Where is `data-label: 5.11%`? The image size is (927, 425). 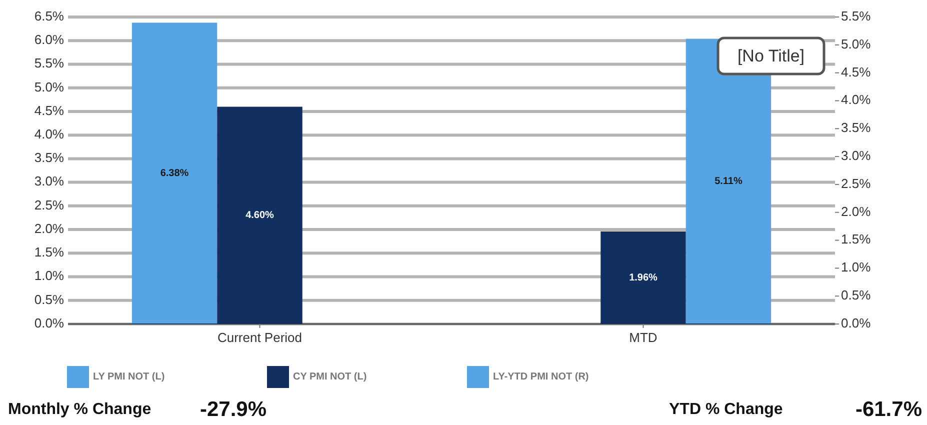 data-label: 5.11% is located at coordinates (728, 182).